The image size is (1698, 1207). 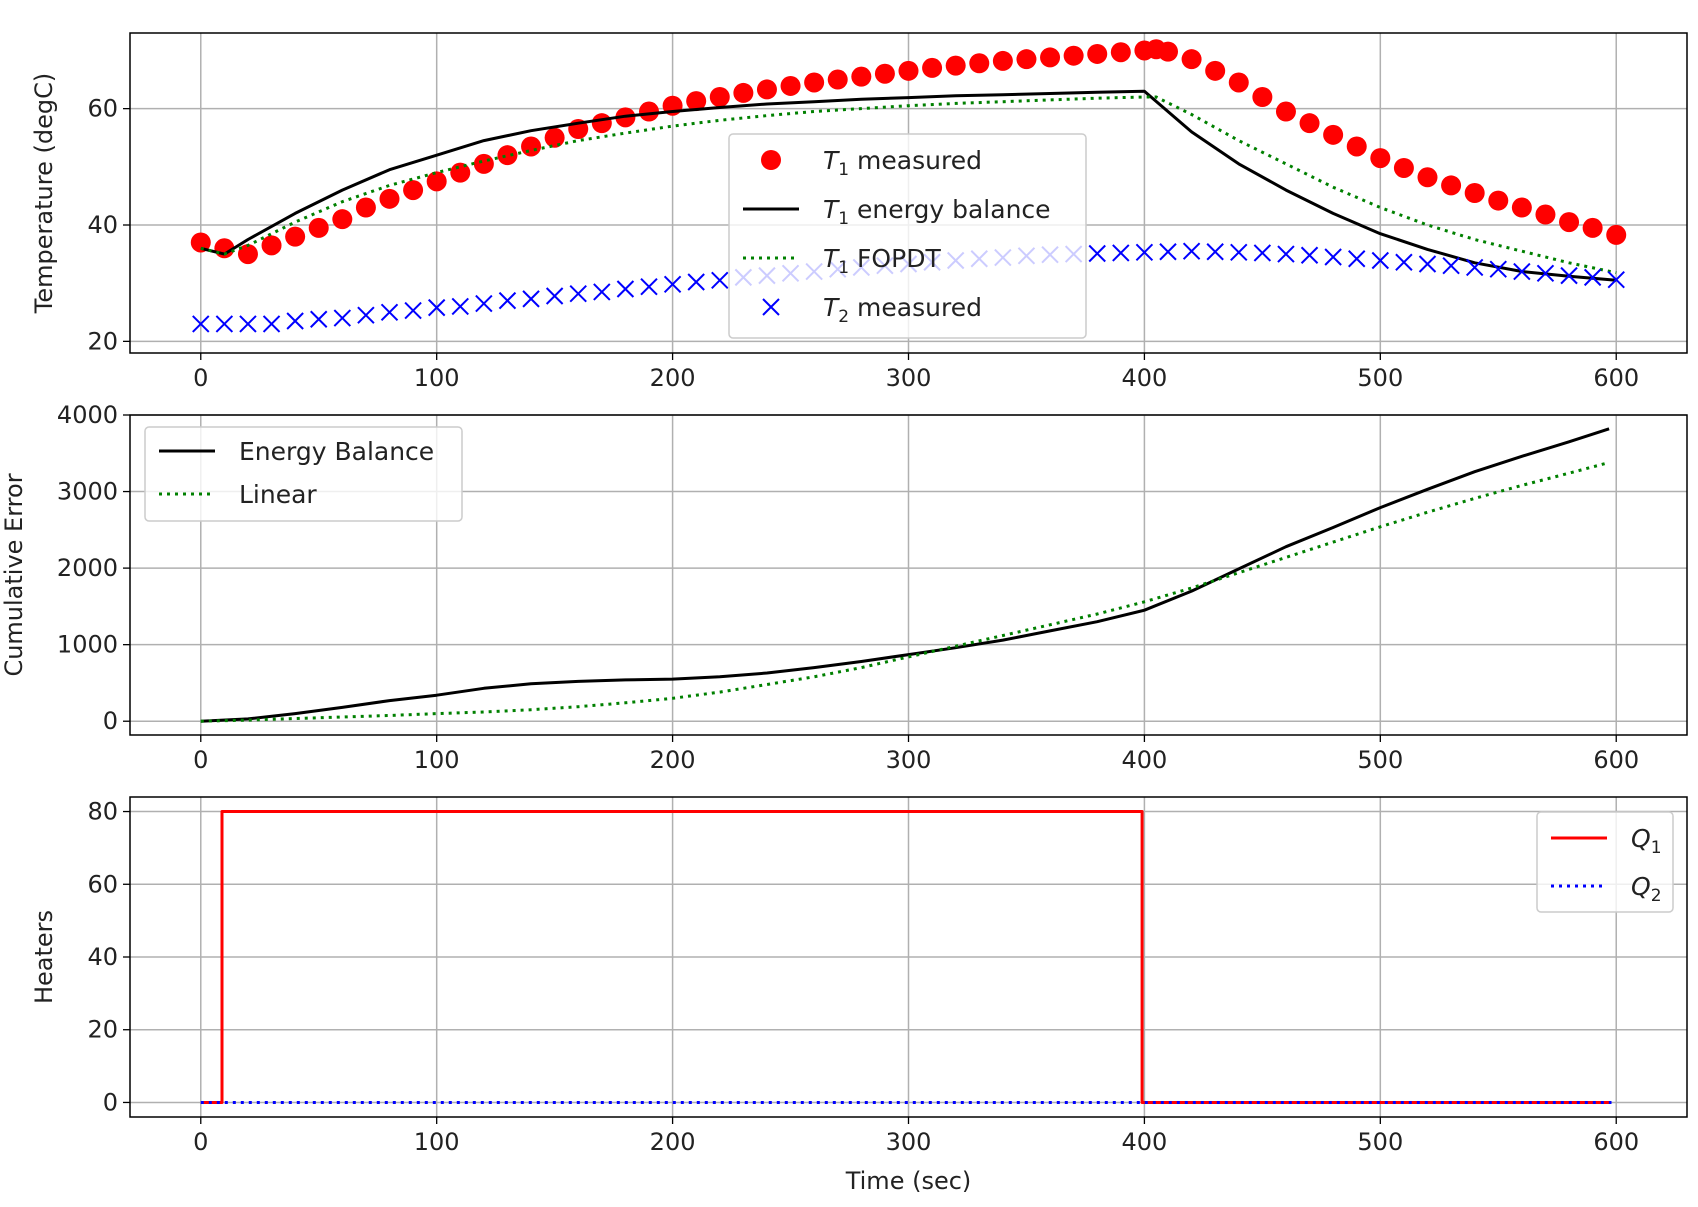 What do you see at coordinates (44, 193) in the screenshot?
I see `y-axis-label: Temperature (degC)` at bounding box center [44, 193].